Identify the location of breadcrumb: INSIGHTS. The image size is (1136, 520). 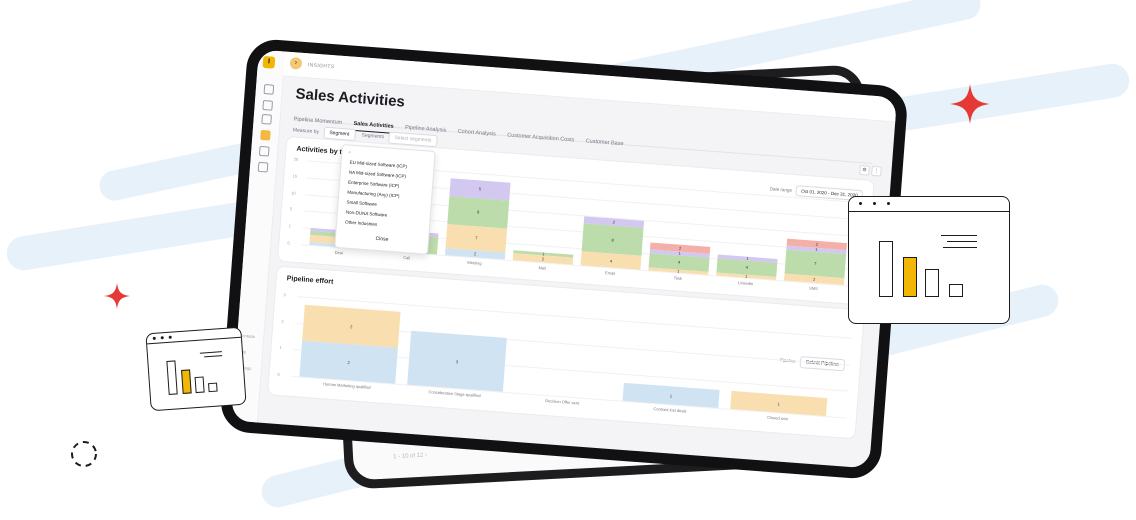
(321, 66).